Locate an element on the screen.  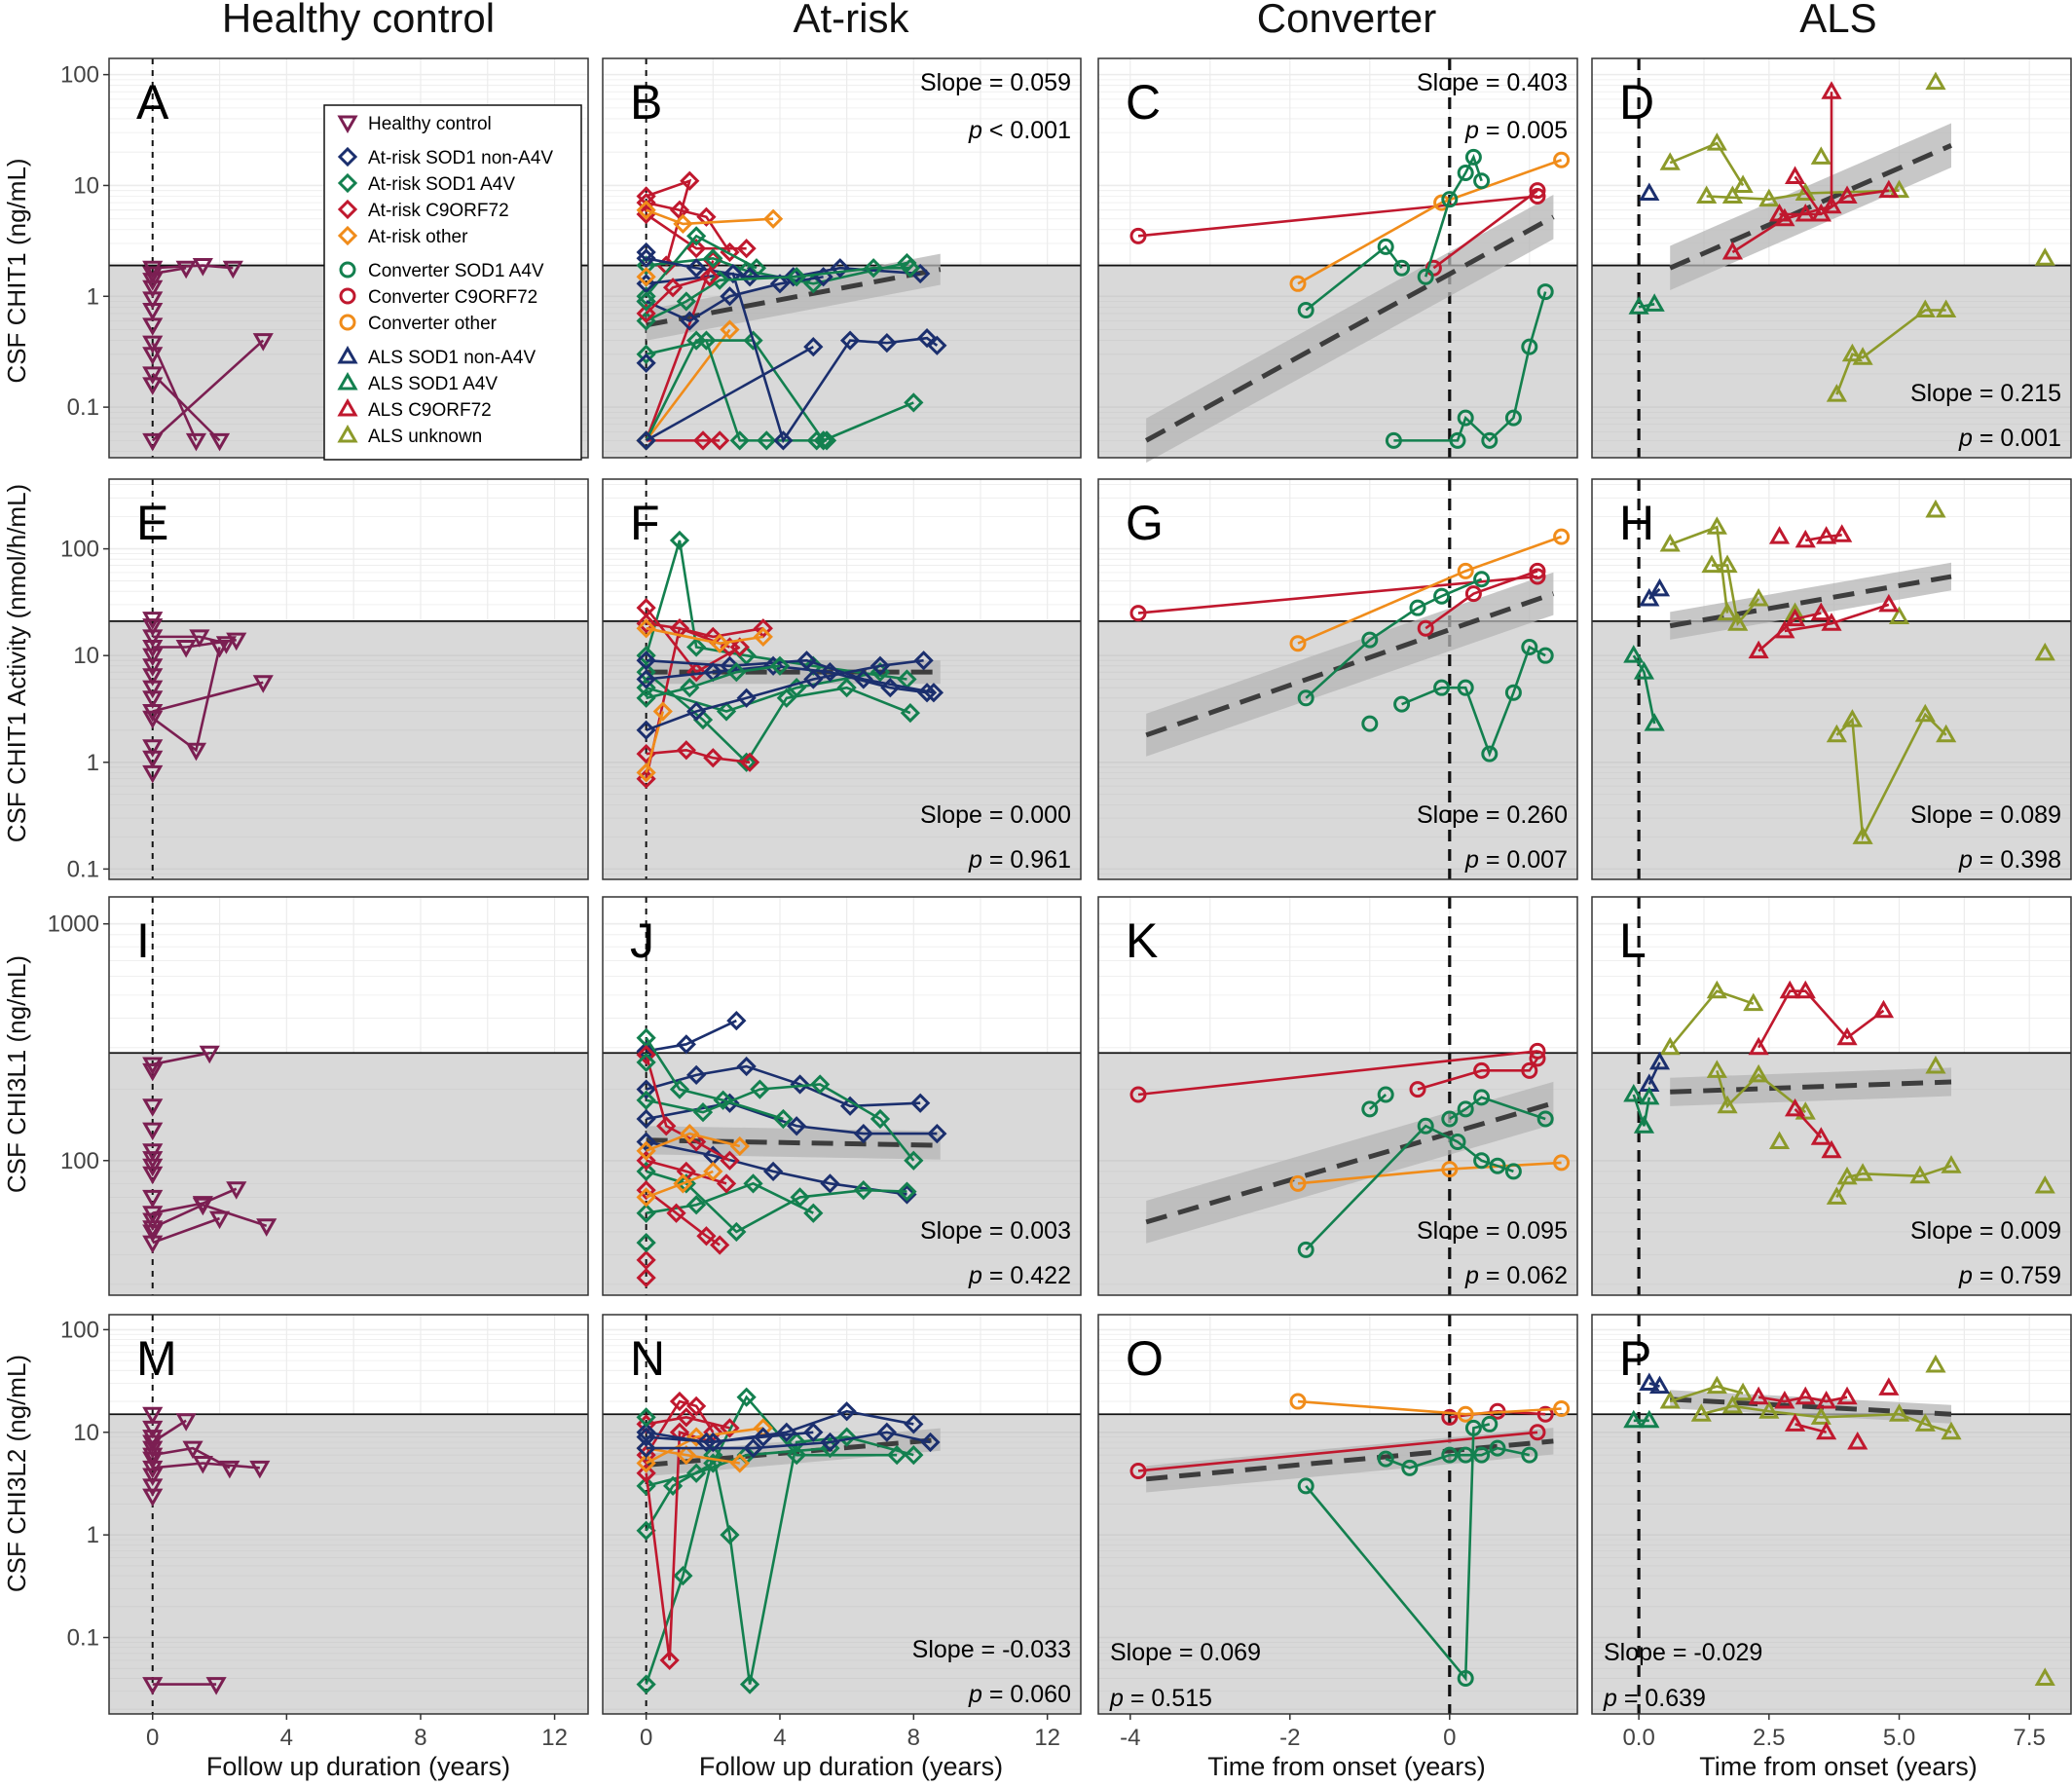
p-value: = 0.515 is located at coordinates (1168, 1699).